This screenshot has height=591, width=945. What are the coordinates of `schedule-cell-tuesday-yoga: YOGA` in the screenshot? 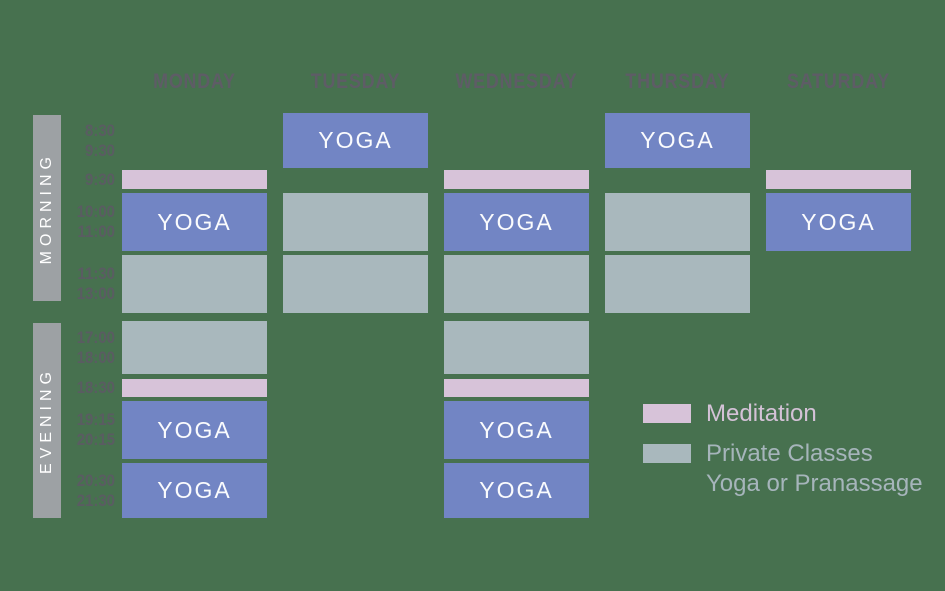 It's located at (355, 140).